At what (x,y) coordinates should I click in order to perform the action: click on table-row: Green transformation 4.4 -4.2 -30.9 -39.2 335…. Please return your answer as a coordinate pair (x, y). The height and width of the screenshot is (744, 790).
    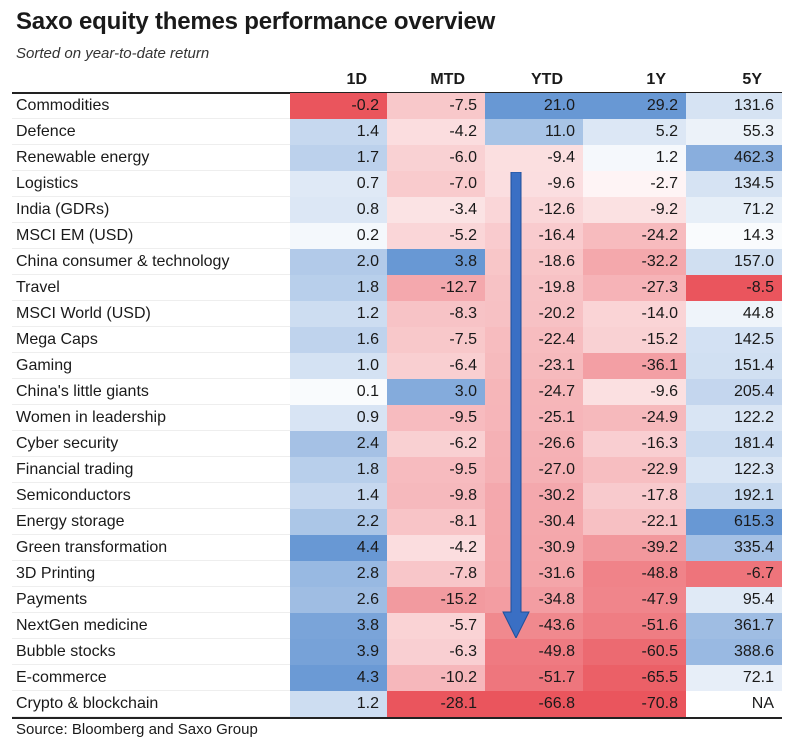
    Looking at the image, I should click on (397, 548).